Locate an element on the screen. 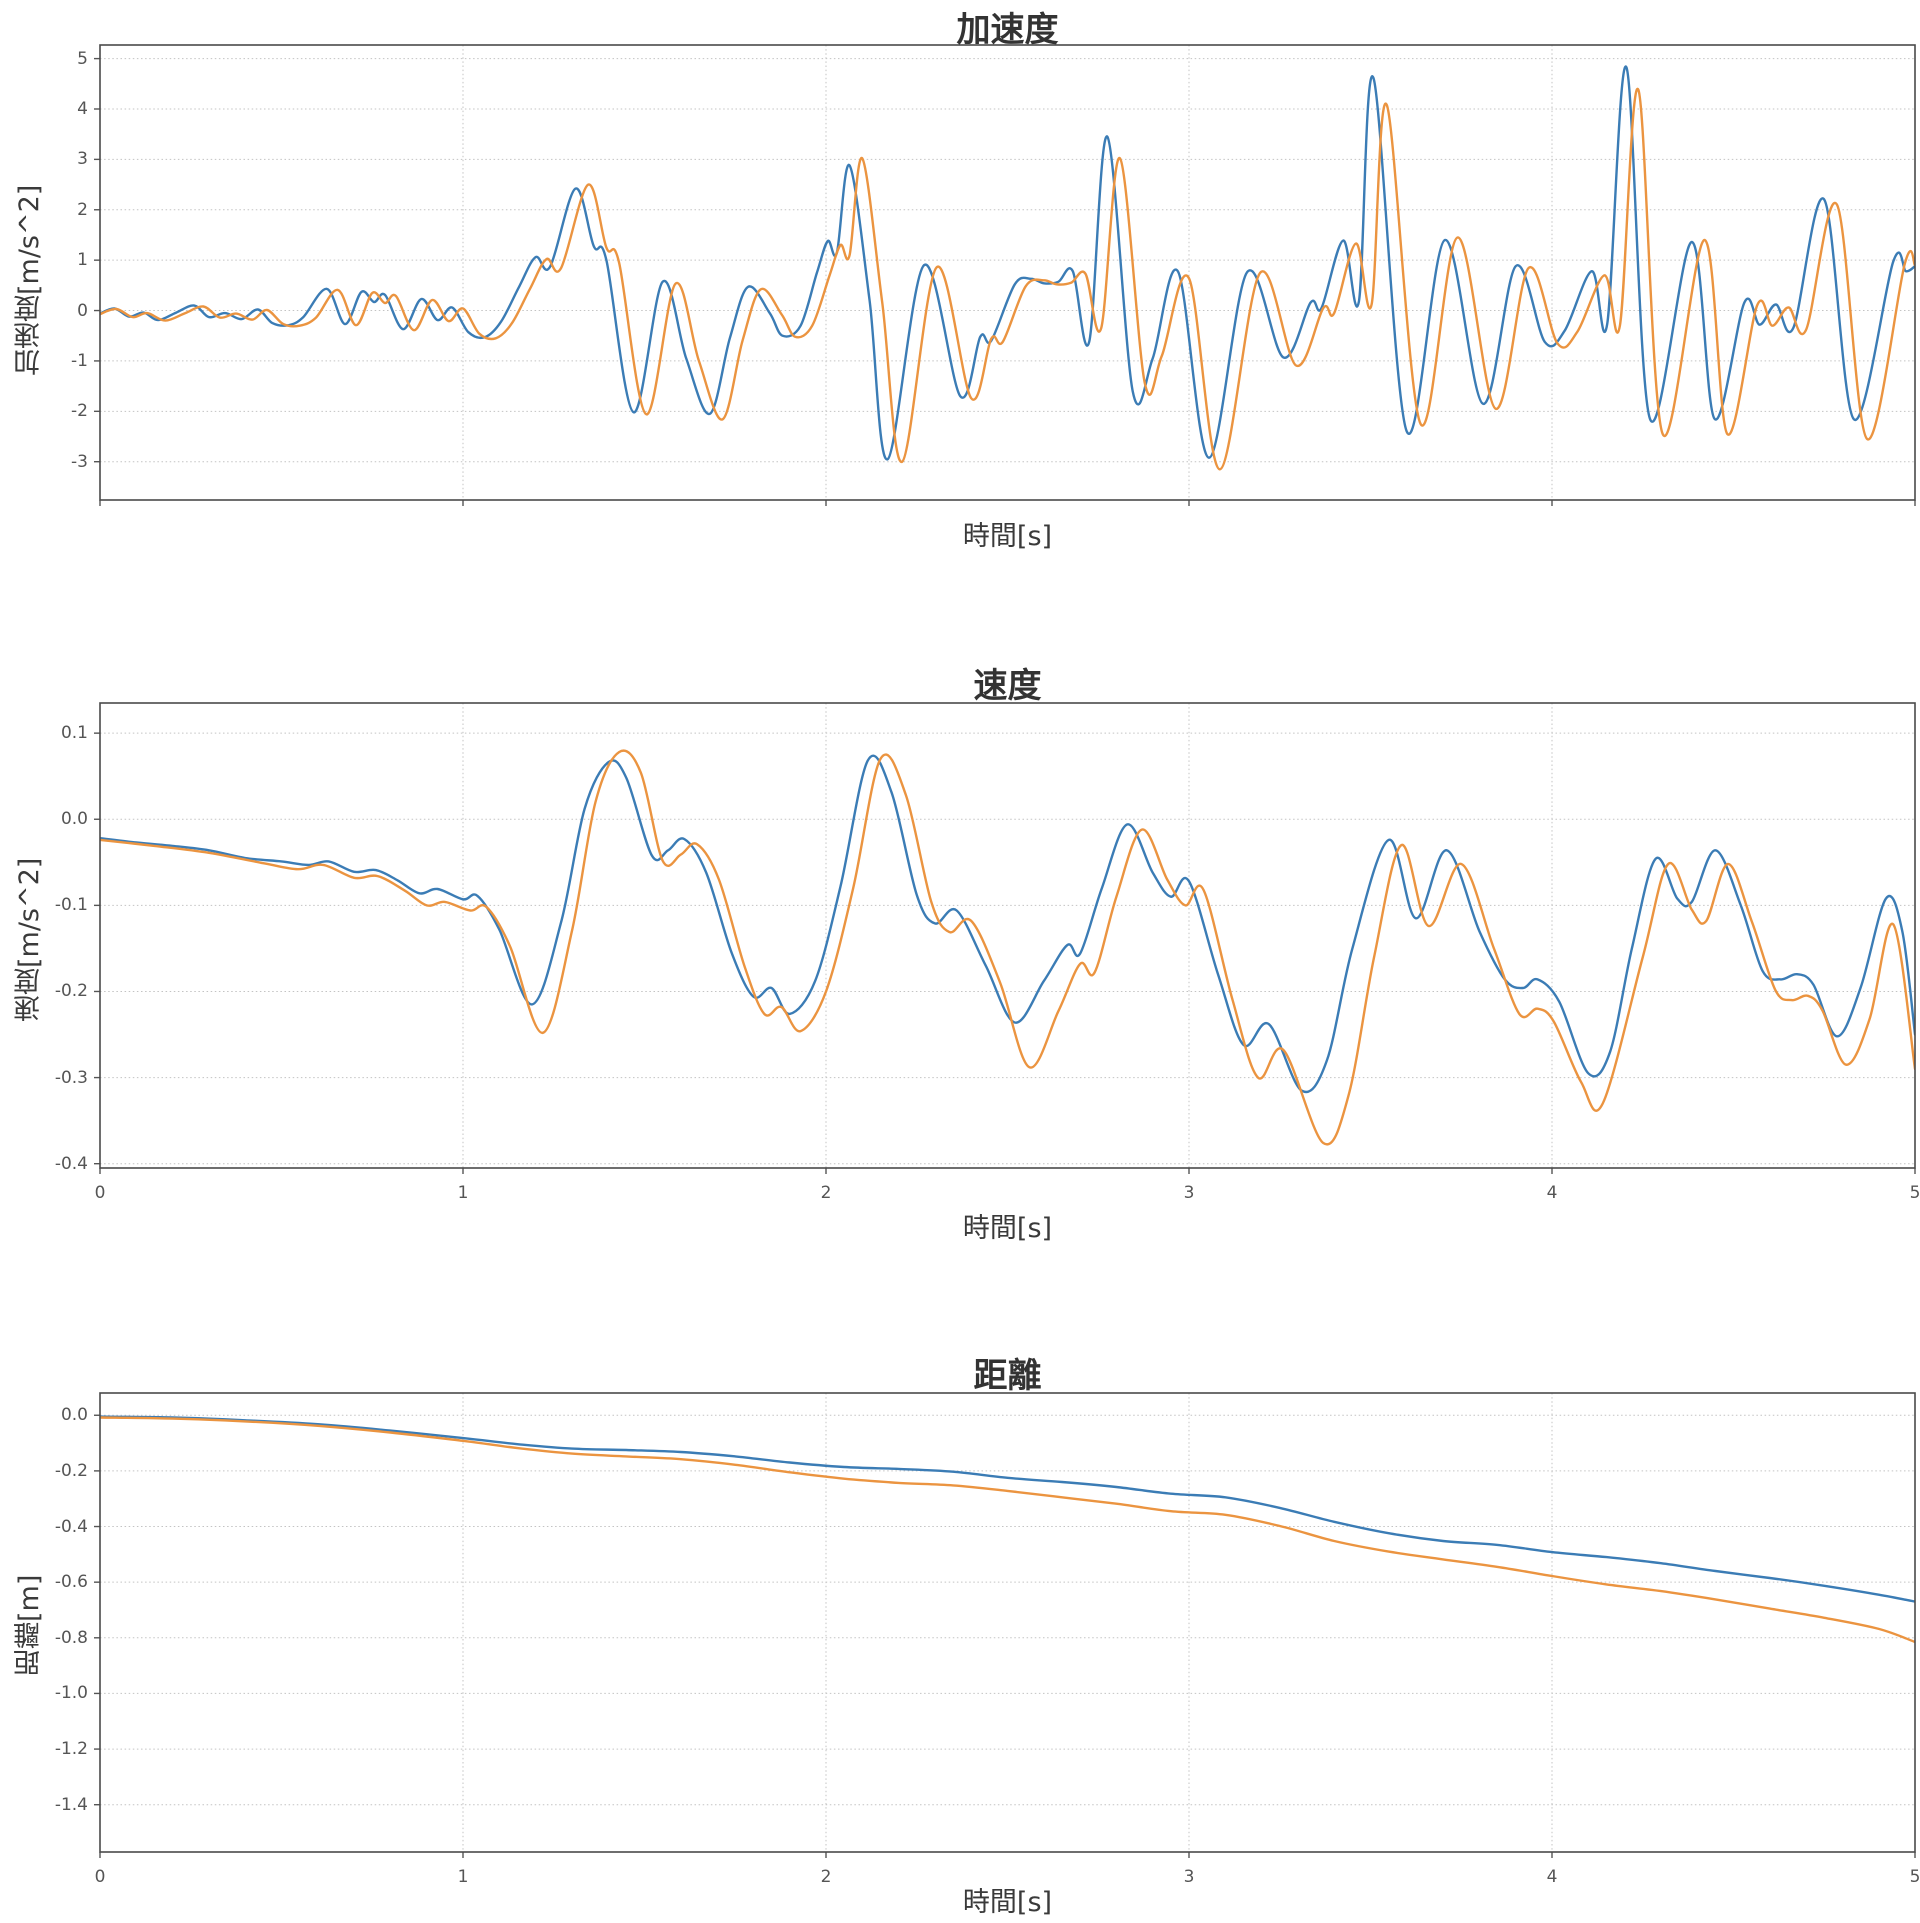  velocity-y-tick-label: -0.4 is located at coordinates (71, 1163).